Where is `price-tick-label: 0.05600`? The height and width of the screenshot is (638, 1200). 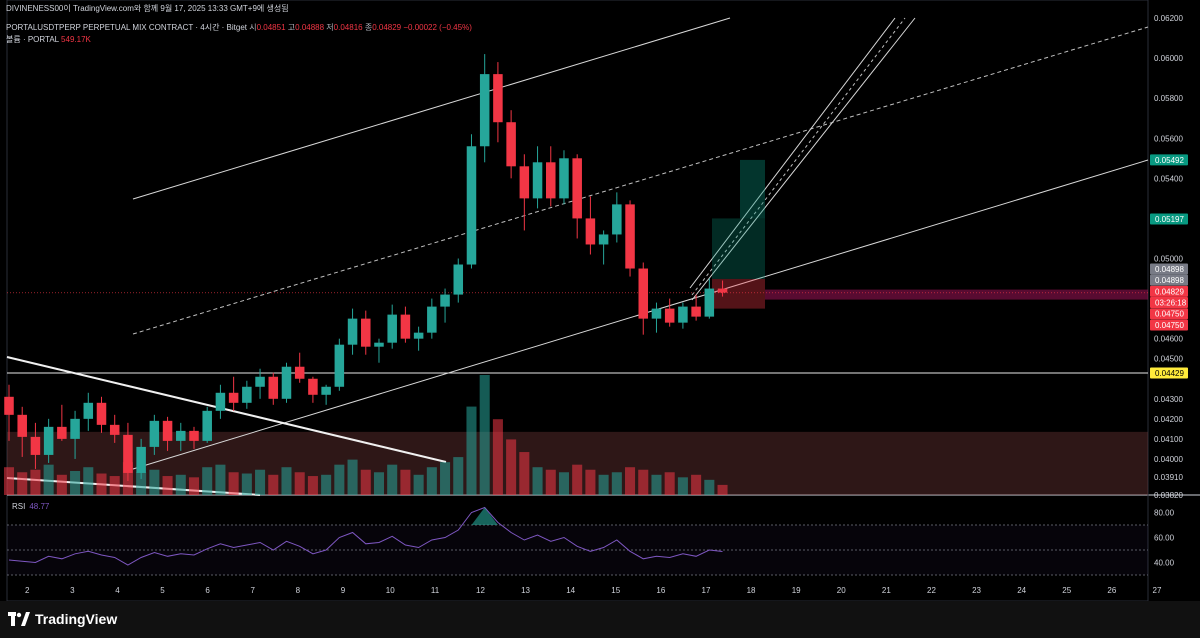
price-tick-label: 0.05600 is located at coordinates (1168, 138).